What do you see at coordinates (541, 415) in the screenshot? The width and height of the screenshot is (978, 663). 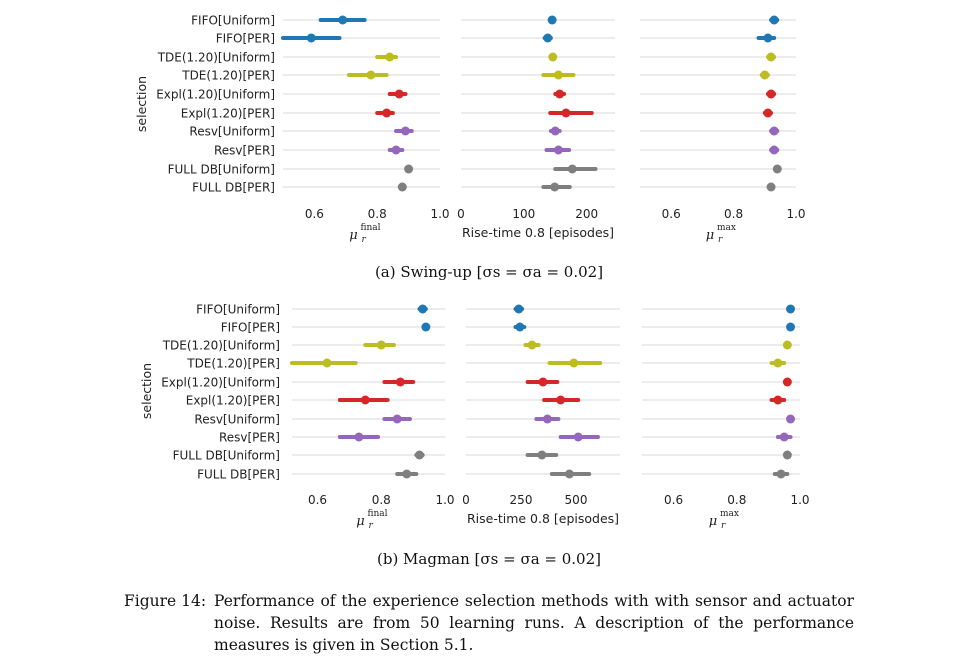 I see `panel-2: 0 250 500 Rise-time 0.8 [episodes]` at bounding box center [541, 415].